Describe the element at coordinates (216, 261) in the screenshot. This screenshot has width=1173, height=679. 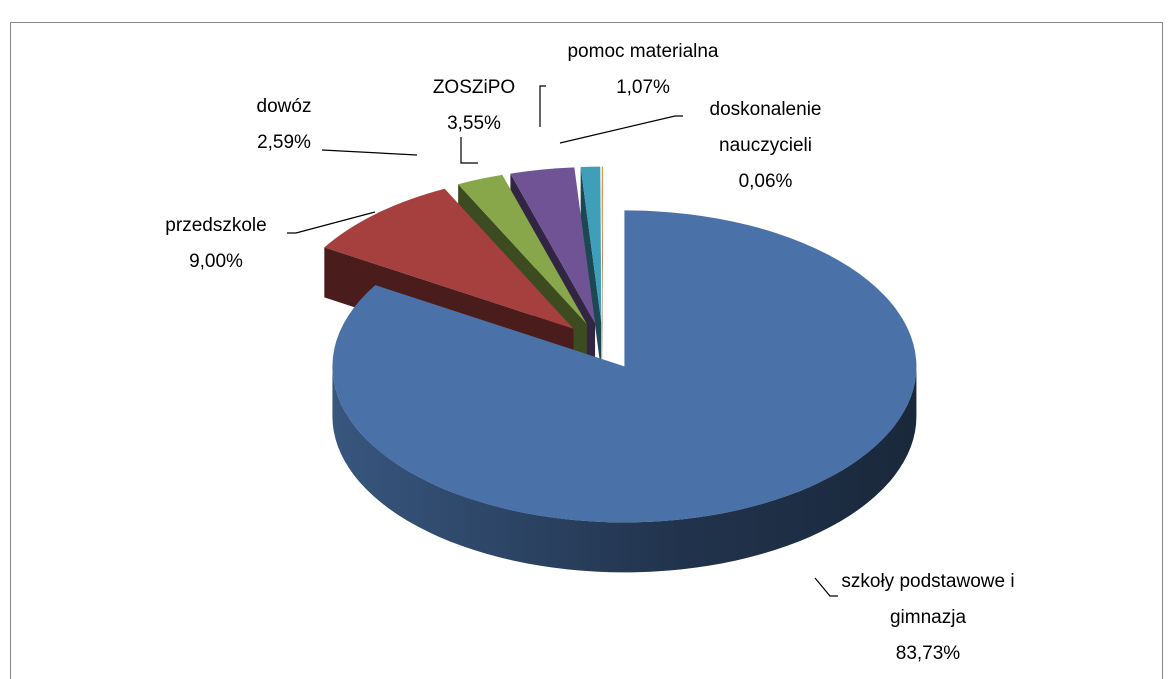
I see `label-value: 9,00%` at that location.